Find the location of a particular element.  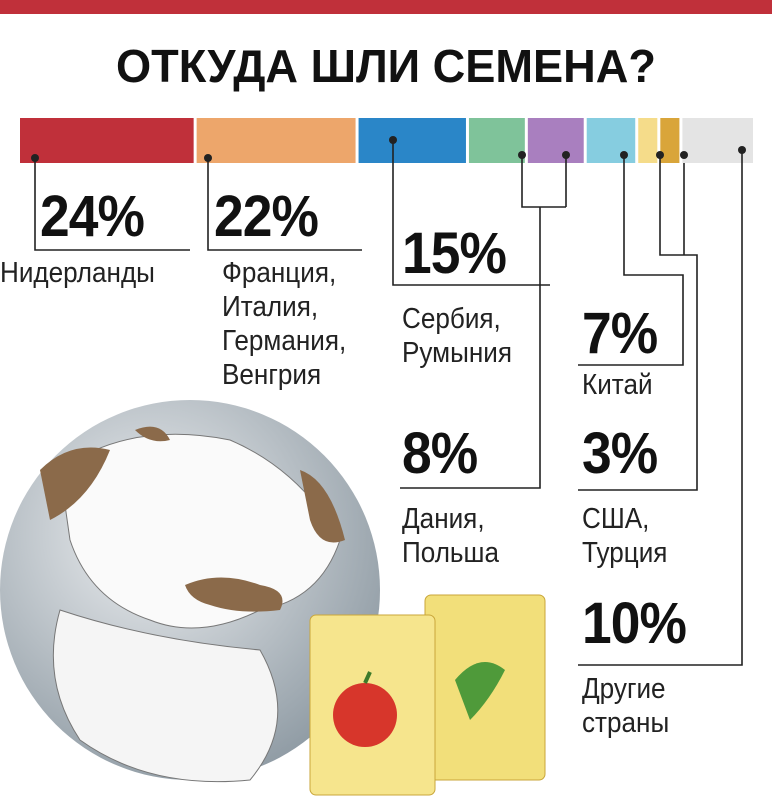

group-name: США, Турция is located at coordinates (625, 536).